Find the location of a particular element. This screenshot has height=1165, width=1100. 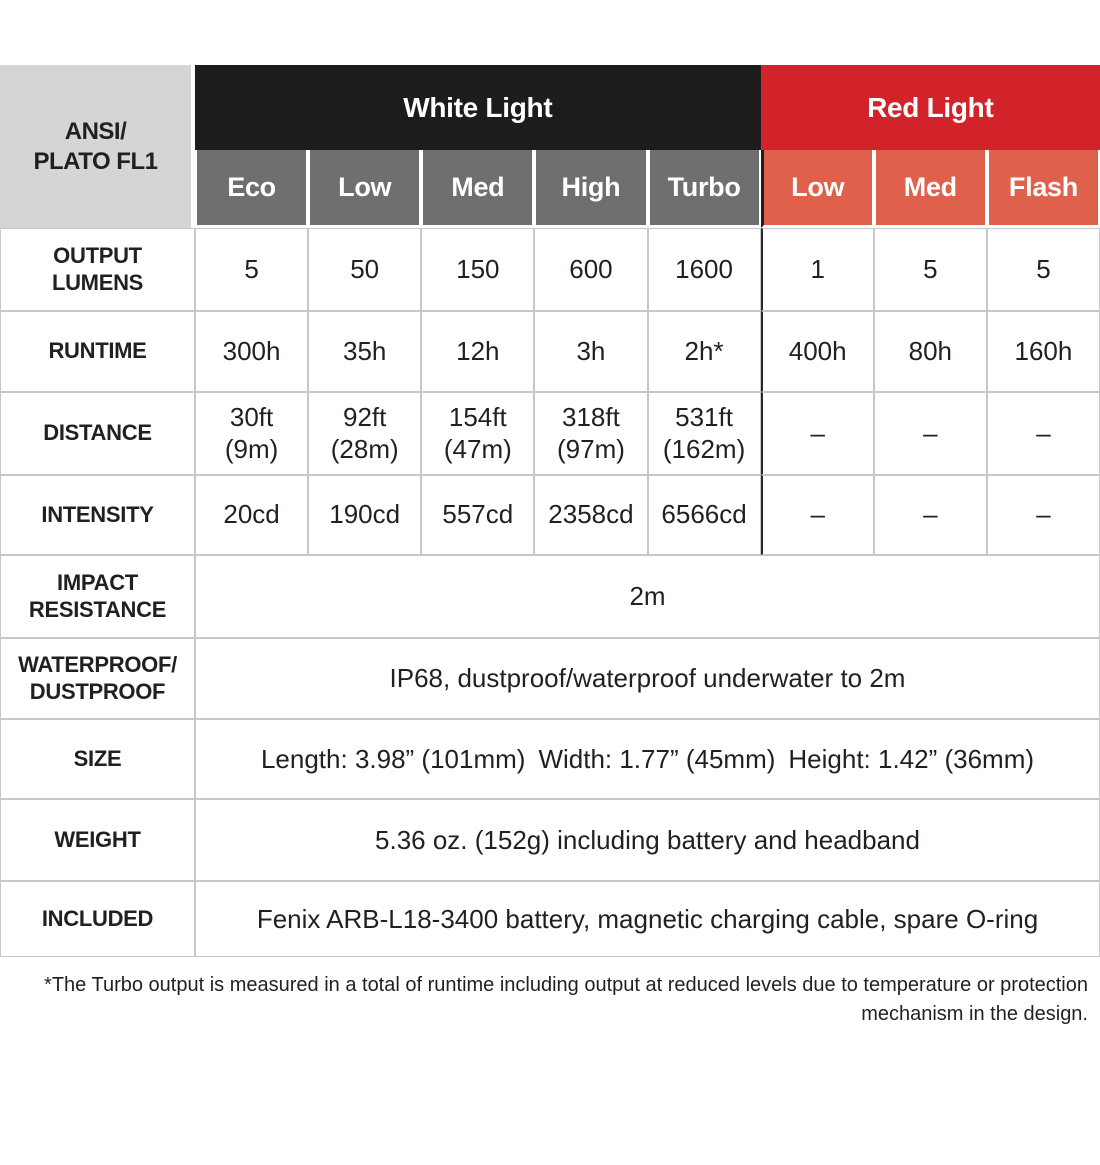

mode-header-turbo: Turbo is located at coordinates (704, 189).